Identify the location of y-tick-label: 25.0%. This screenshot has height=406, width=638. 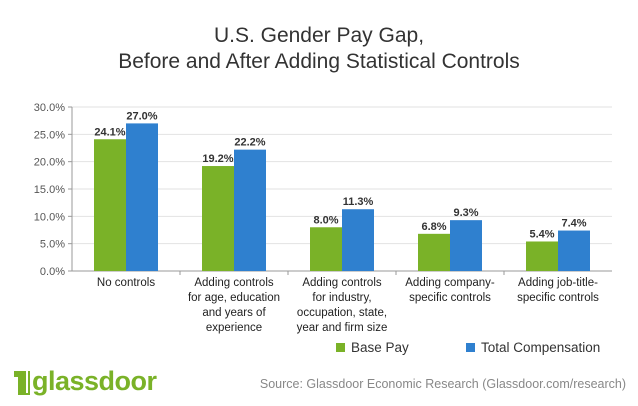
(49, 135).